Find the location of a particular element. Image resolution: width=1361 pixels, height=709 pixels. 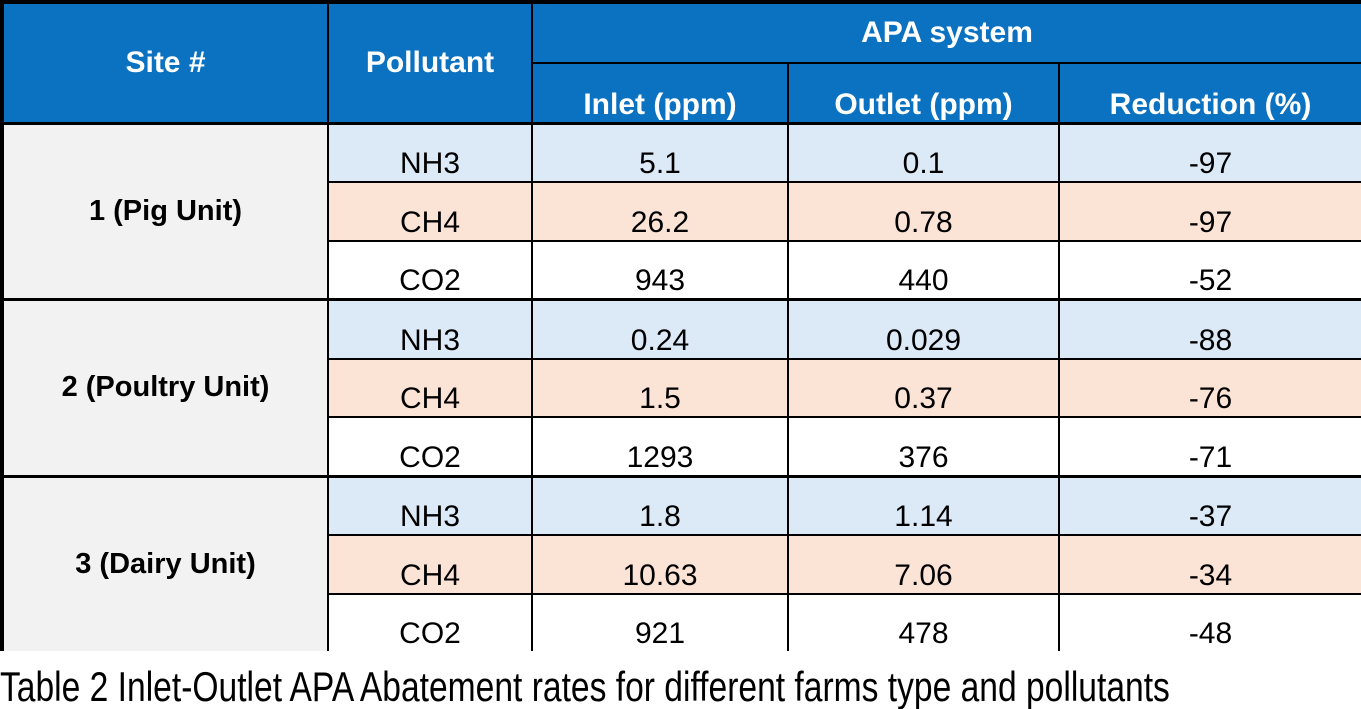

table-row: CO2 921 478 -48 is located at coordinates (681, 623).